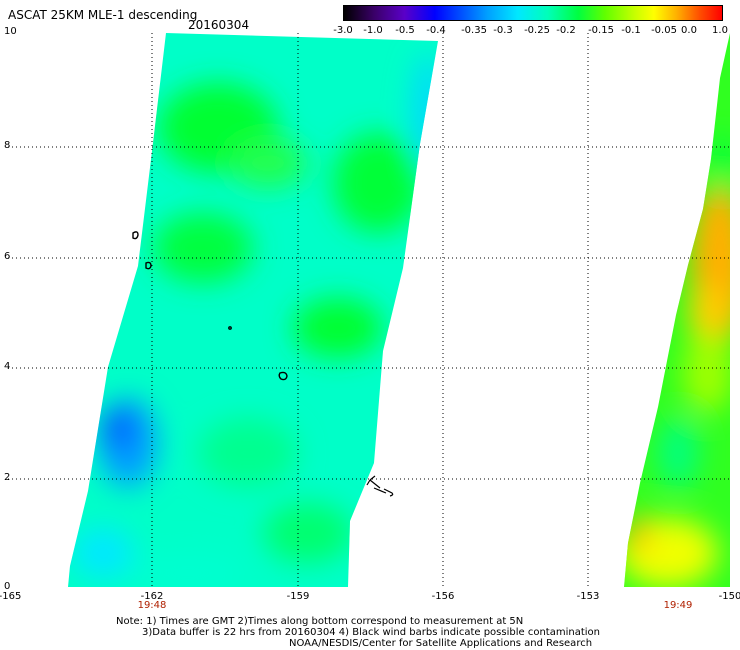 The height and width of the screenshot is (650, 740). Describe the element at coordinates (7, 477) in the screenshot. I see `y-tick-label: 2` at that location.